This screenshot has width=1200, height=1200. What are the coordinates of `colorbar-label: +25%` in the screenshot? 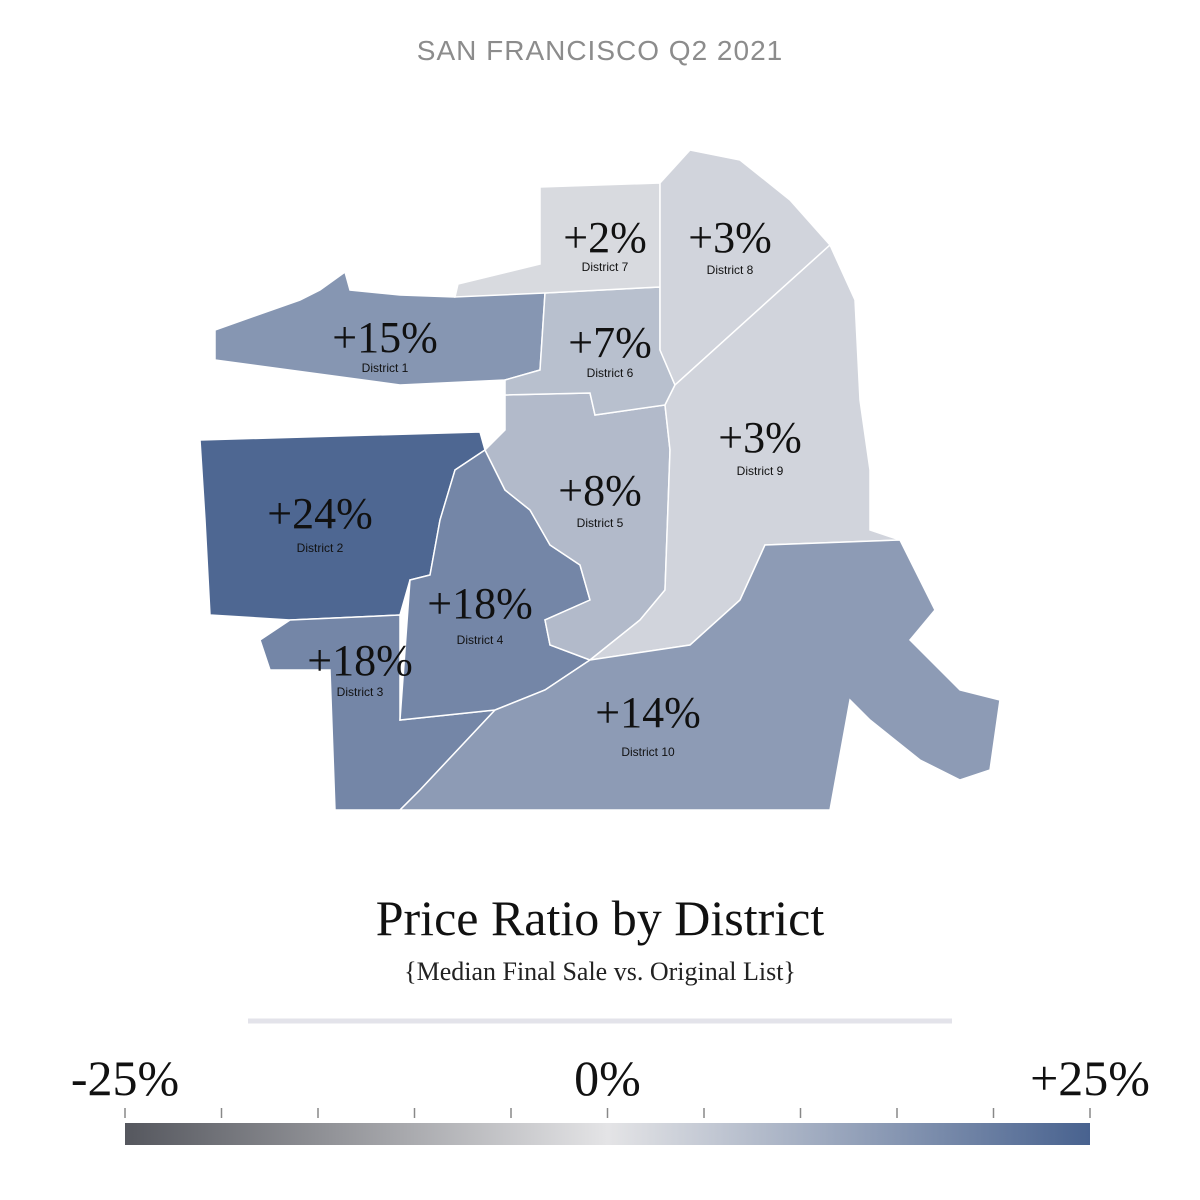 It's located at (1090, 1078).